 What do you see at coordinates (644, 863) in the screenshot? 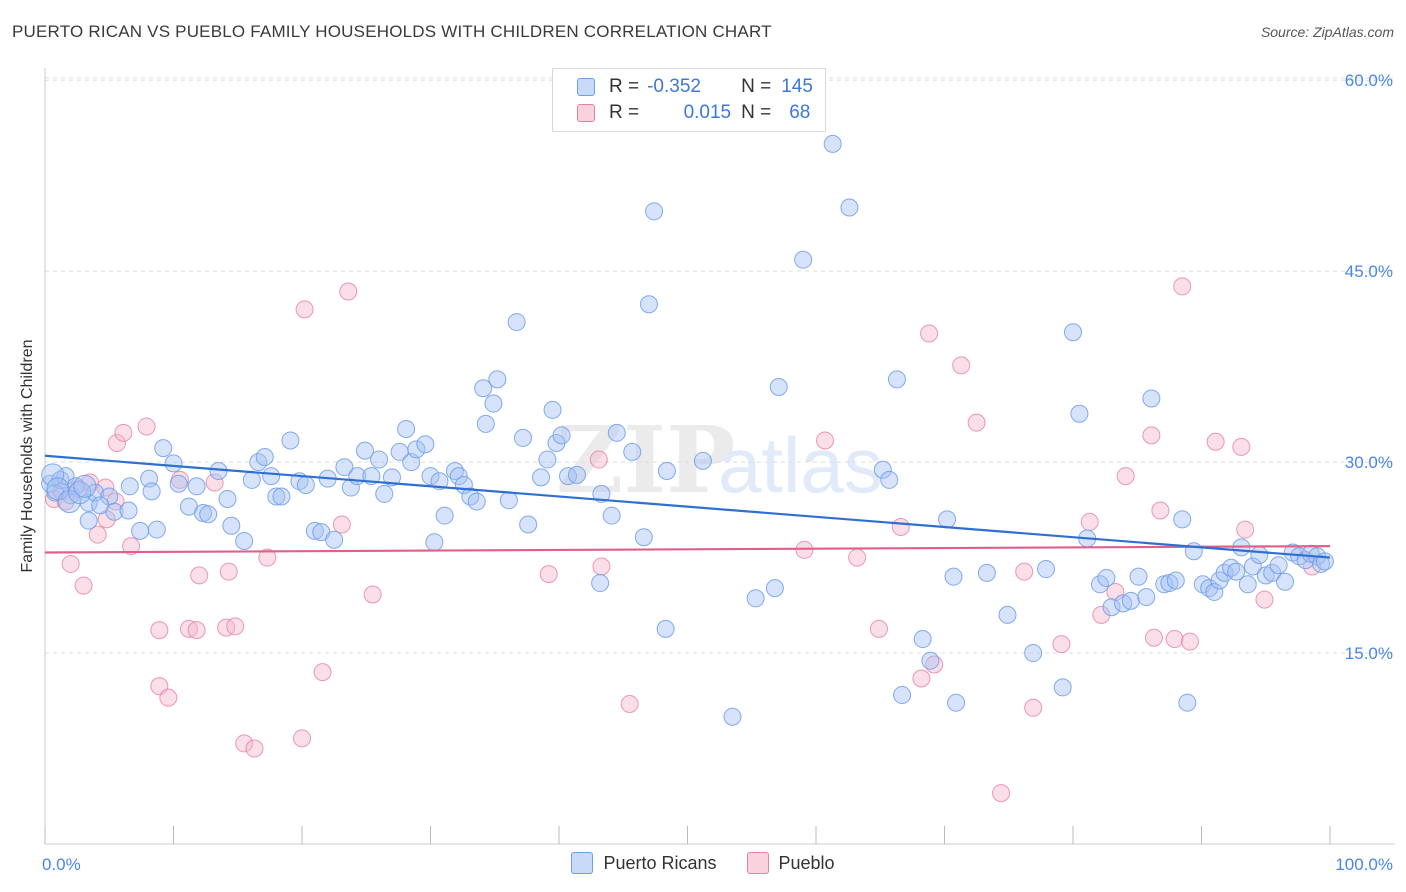
I see `legend-item-puerto-ricans: Puerto Ricans` at bounding box center [644, 863].